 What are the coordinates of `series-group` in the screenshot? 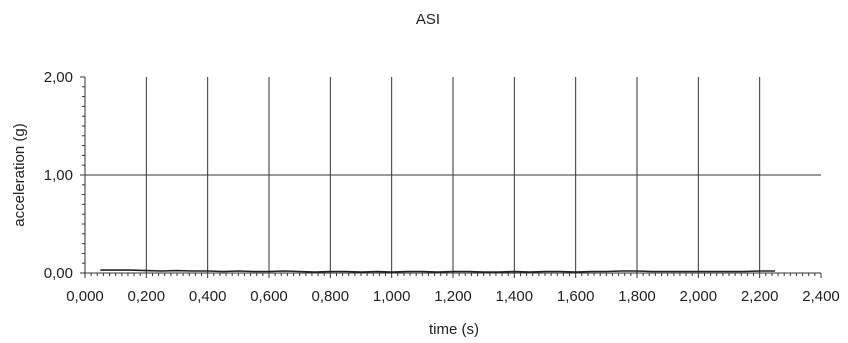 It's located at (437, 271).